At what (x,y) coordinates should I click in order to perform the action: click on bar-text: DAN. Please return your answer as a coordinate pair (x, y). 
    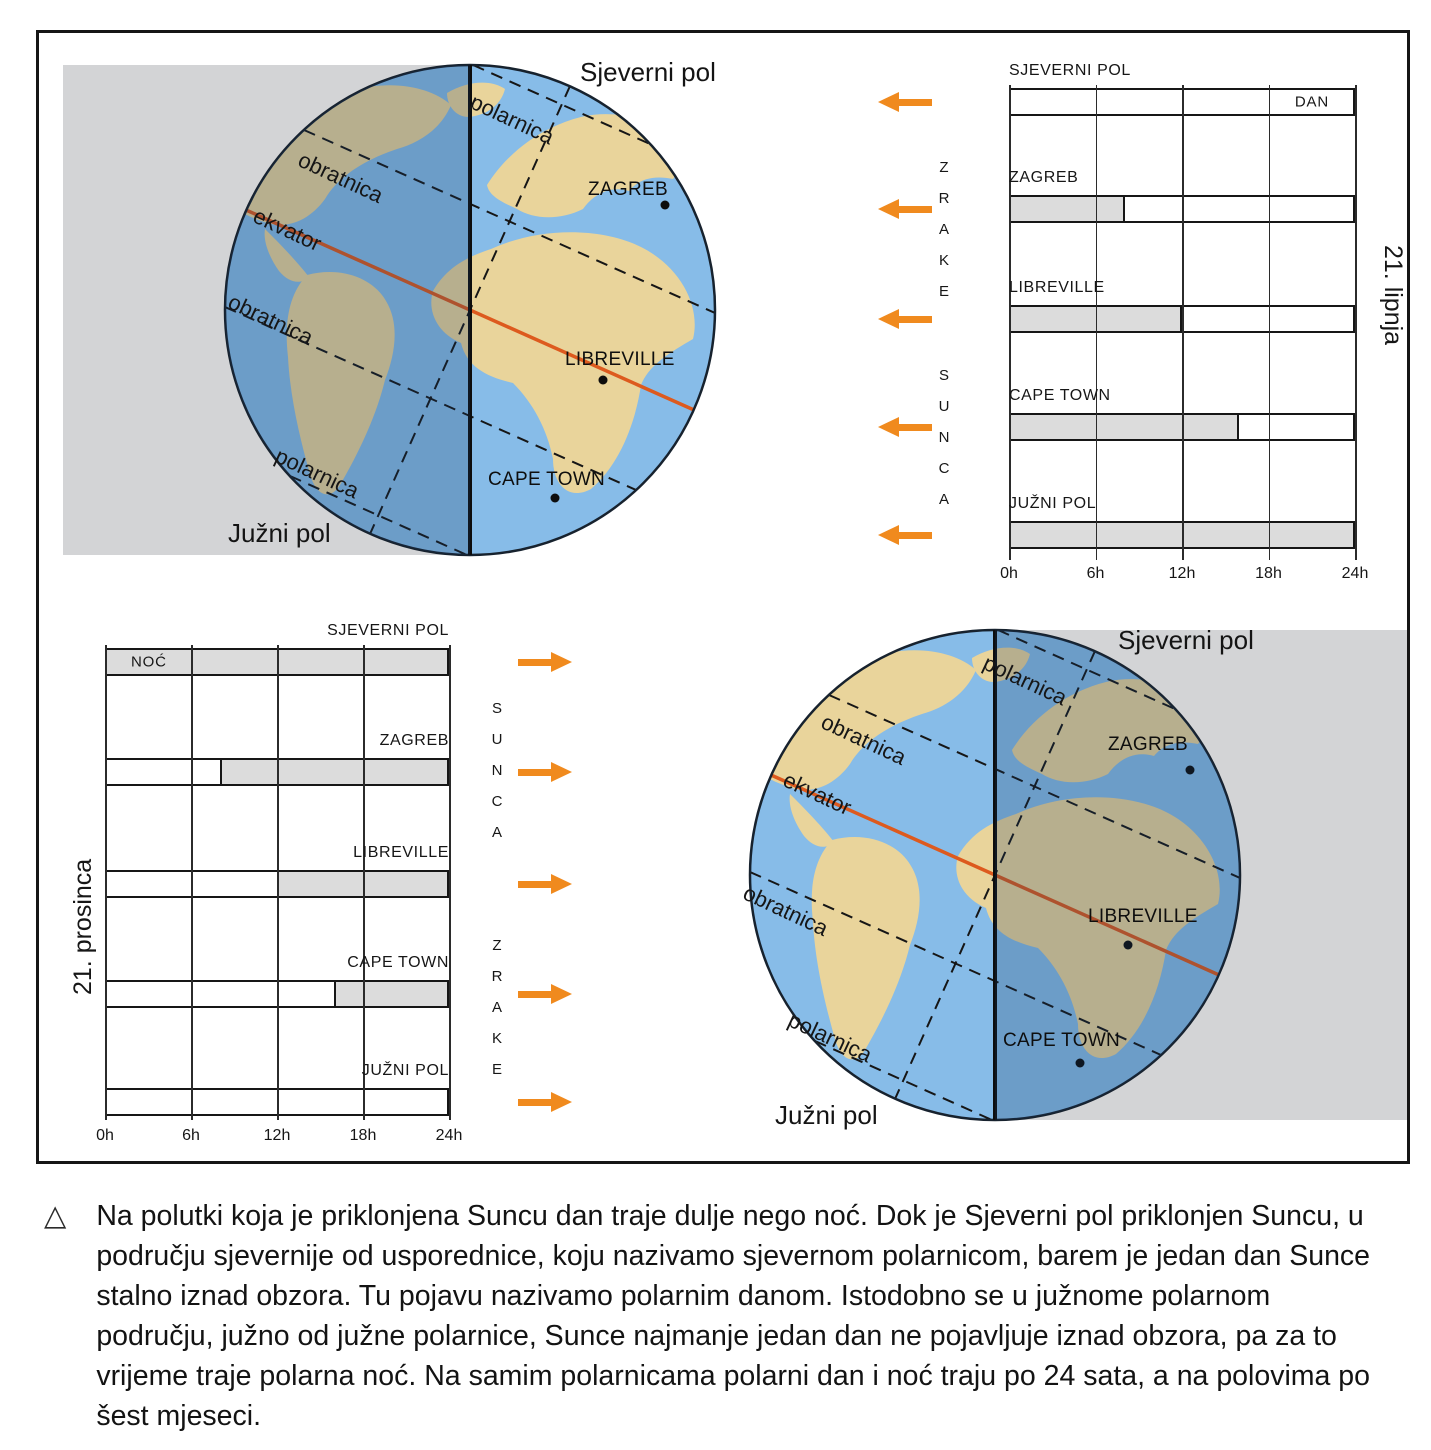
    Looking at the image, I should click on (1311, 102).